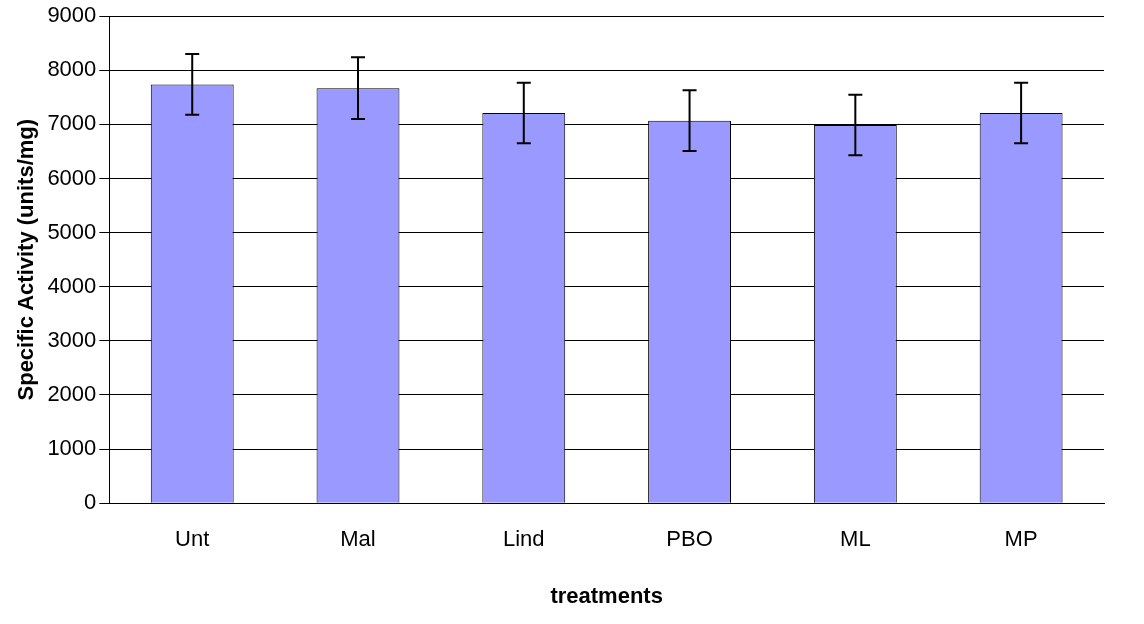 The height and width of the screenshot is (624, 1144). I want to click on y-tick-label: 2000, so click(72, 394).